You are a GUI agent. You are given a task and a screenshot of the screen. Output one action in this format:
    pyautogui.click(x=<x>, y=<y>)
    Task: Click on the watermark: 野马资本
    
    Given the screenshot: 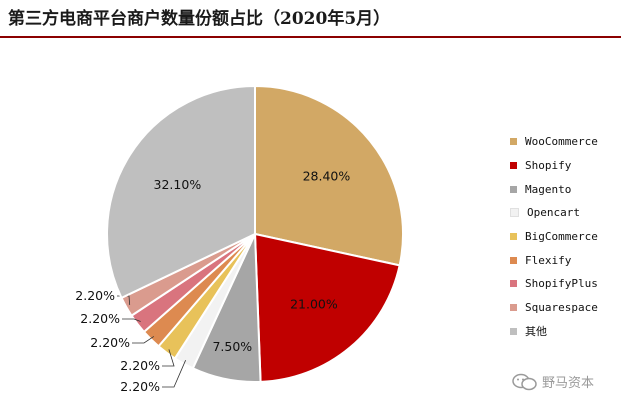 What is the action you would take?
    pyautogui.click(x=553, y=381)
    